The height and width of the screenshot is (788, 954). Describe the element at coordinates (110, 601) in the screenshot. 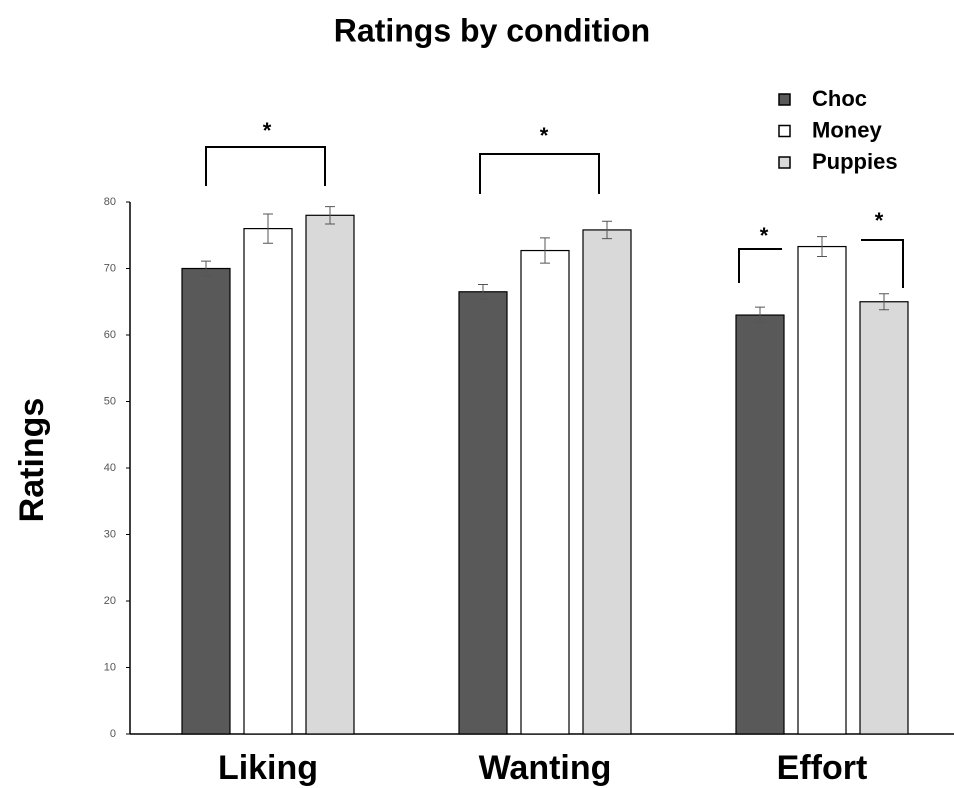

I see `y-tick-label: 20` at that location.